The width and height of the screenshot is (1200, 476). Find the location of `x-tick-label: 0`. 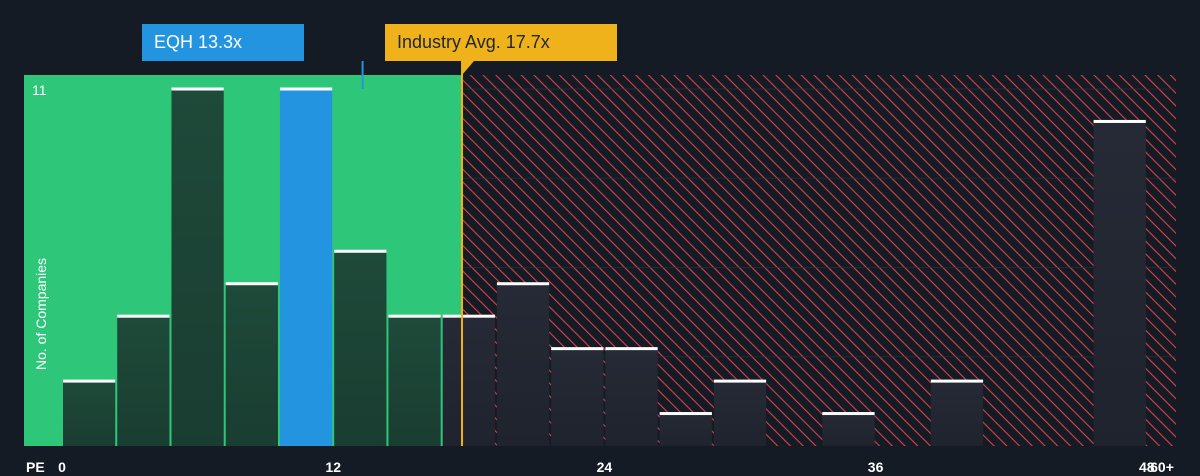

x-tick-label: 0 is located at coordinates (62, 467).